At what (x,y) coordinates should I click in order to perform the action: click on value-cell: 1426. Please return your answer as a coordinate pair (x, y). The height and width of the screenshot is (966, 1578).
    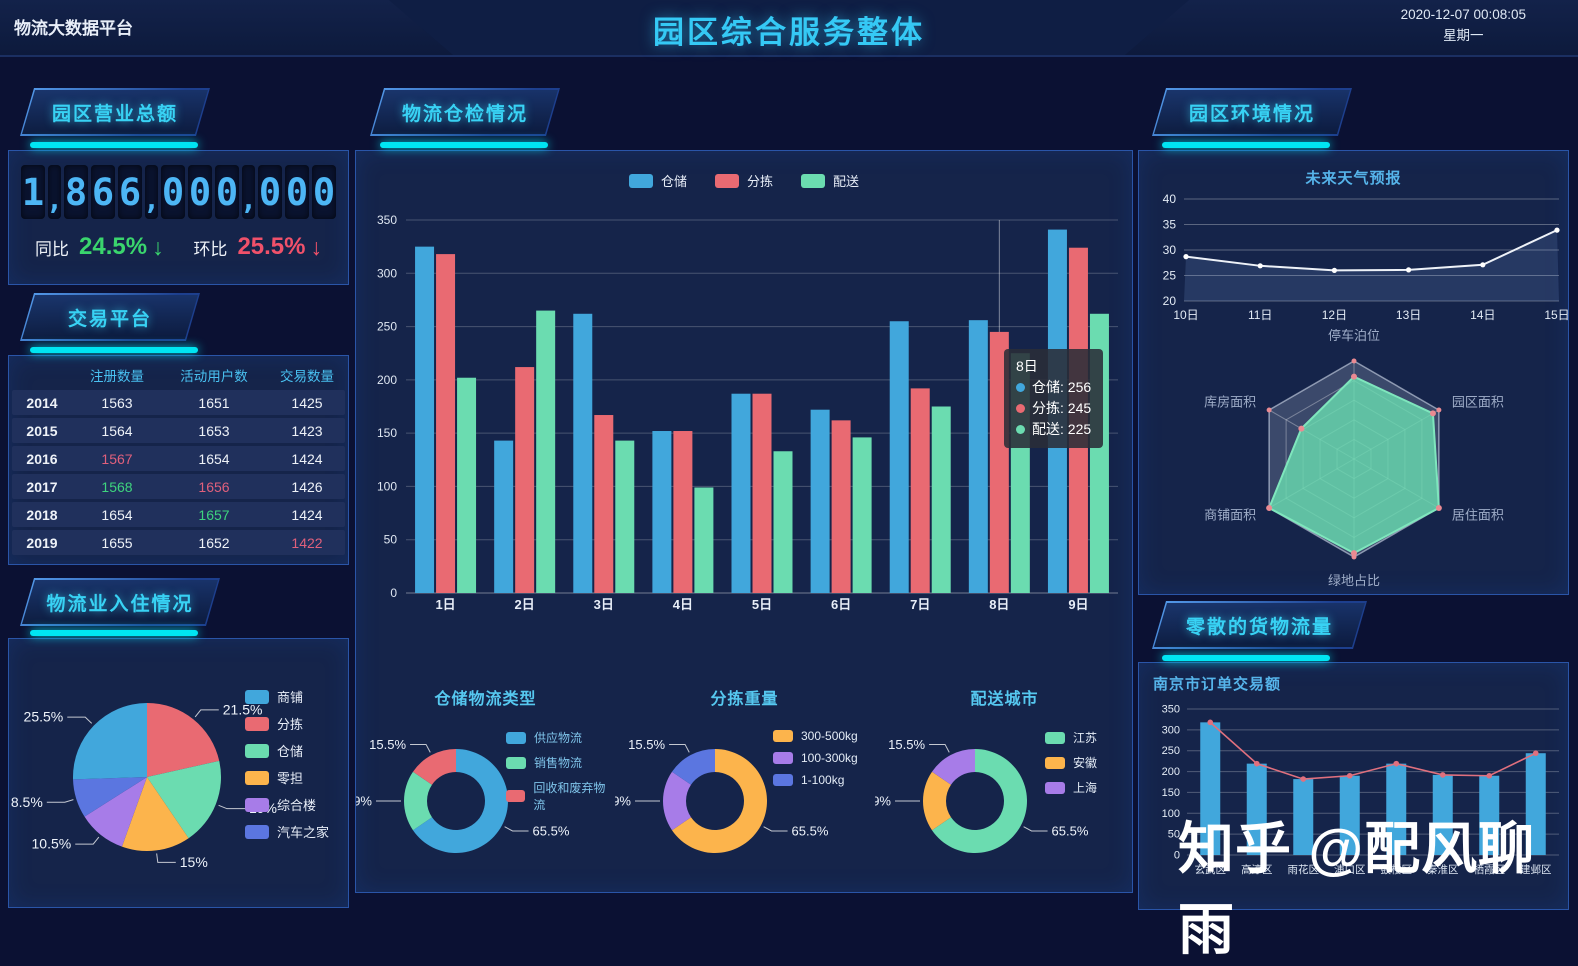
    Looking at the image, I should click on (307, 486).